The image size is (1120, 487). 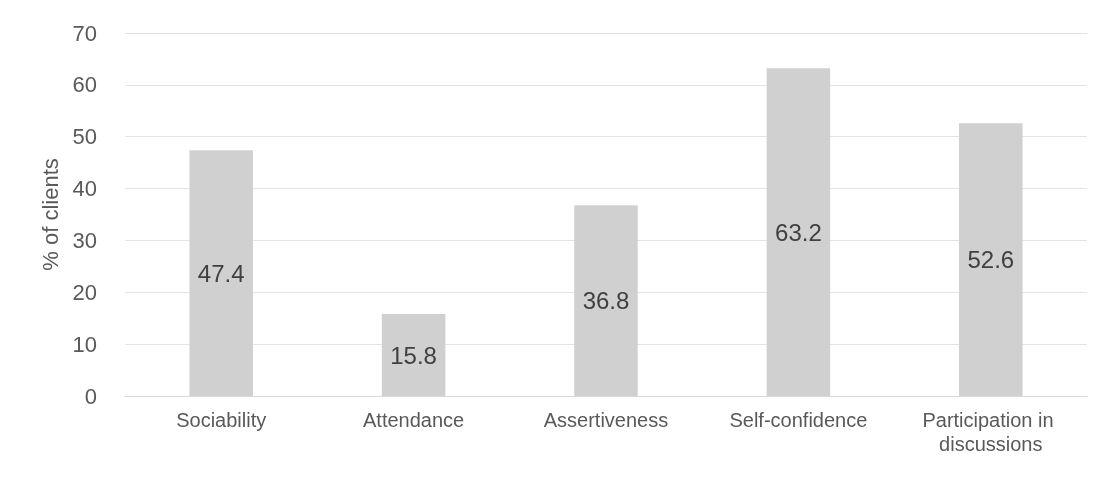 What do you see at coordinates (798, 232) in the screenshot?
I see `data-label: 63.2` at bounding box center [798, 232].